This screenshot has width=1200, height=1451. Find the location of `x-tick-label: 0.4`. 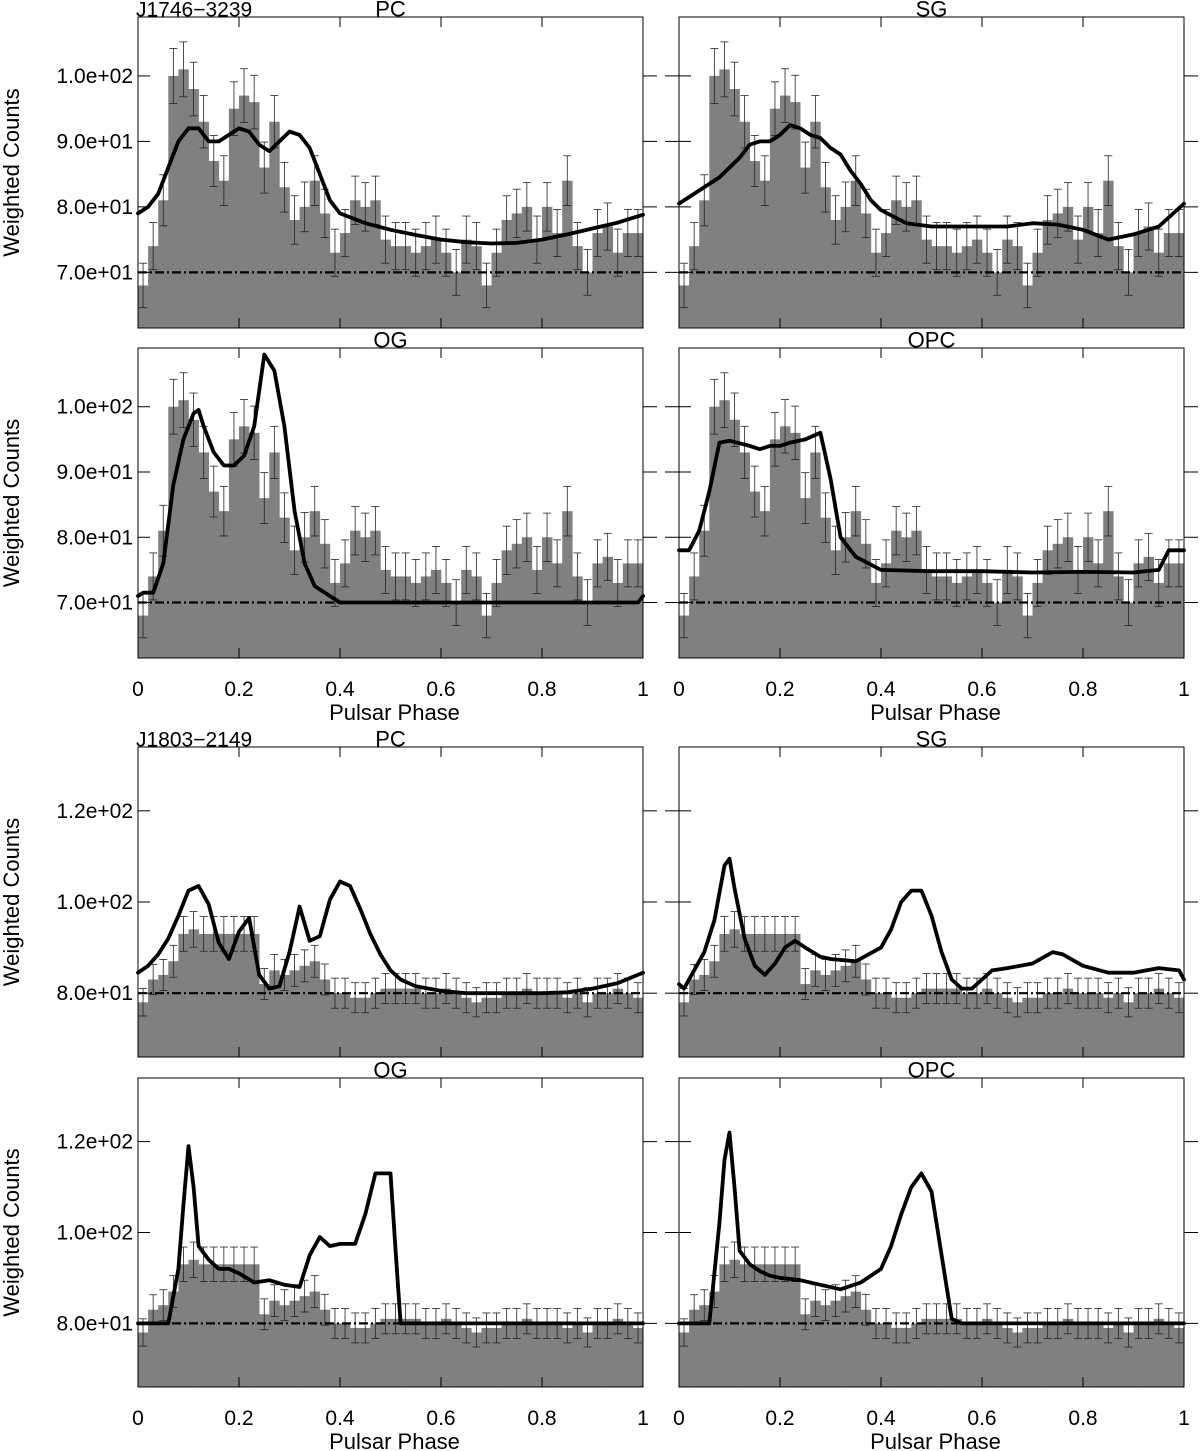

x-tick-label: 0.4 is located at coordinates (881, 1418).